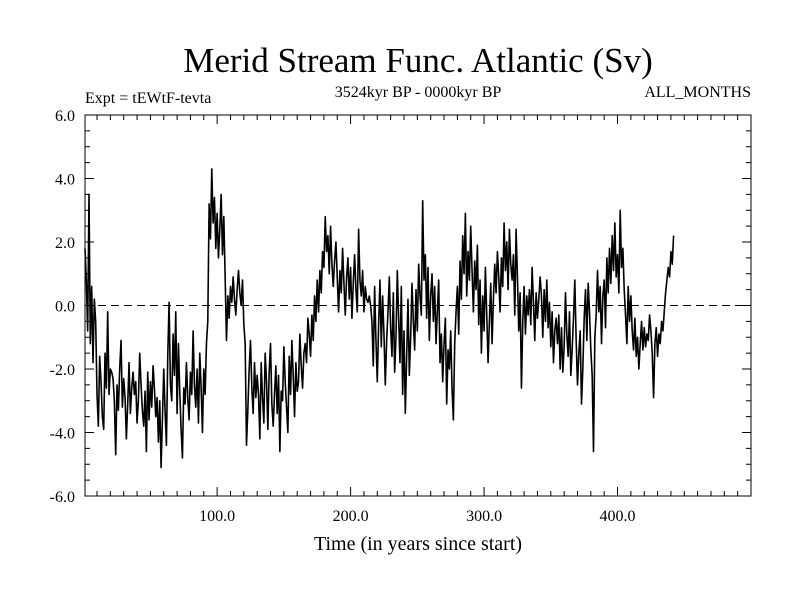  I want to click on y-tick-label: -2.0, so click(62, 370).